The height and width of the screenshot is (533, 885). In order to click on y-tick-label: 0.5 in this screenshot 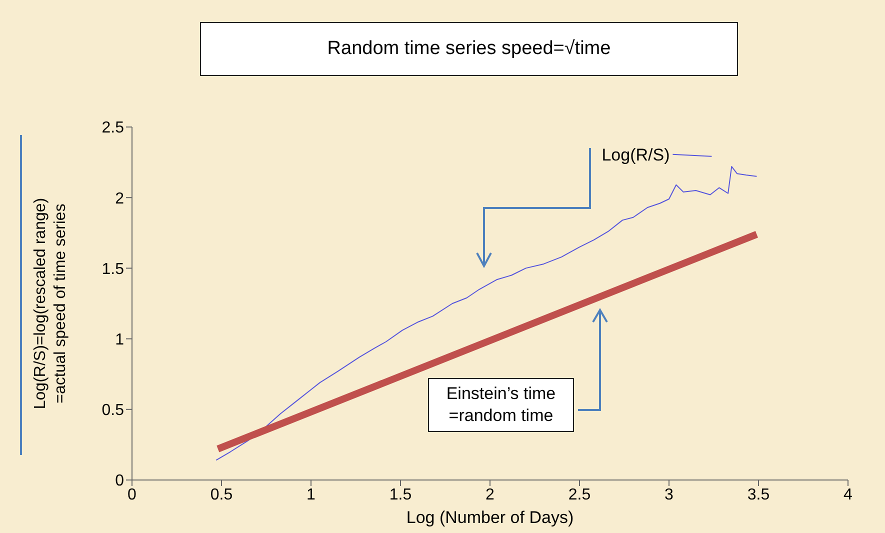, I will do `click(113, 411)`.